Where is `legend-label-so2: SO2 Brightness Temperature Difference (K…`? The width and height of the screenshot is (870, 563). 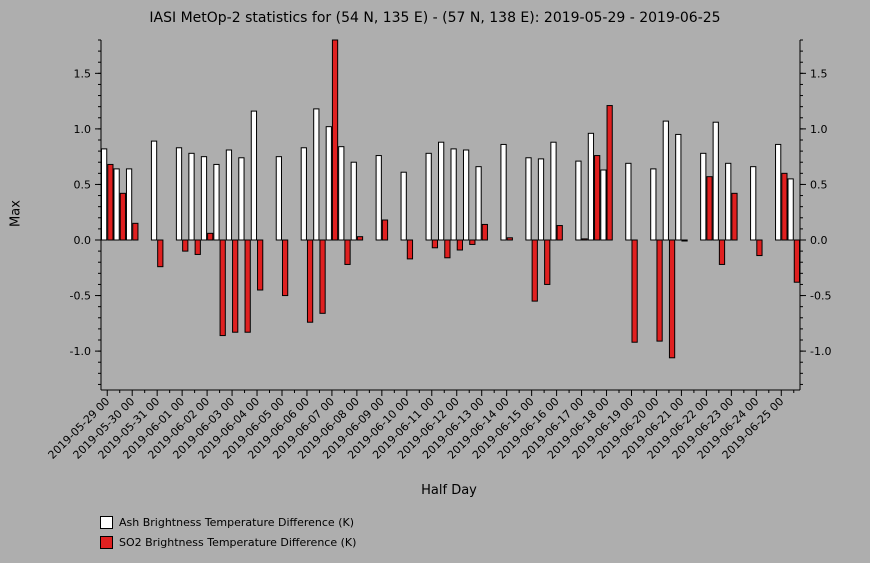
legend-label-so2: SO2 Brightness Temperature Difference (K… is located at coordinates (238, 542).